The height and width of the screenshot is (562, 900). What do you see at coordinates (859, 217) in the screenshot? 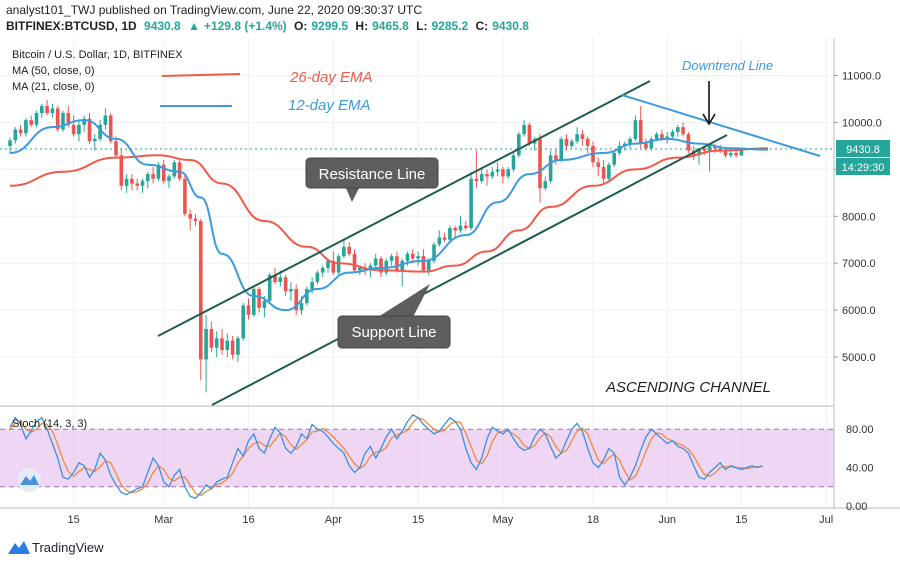
I see `y-tick-label: 8000.0` at bounding box center [859, 217].